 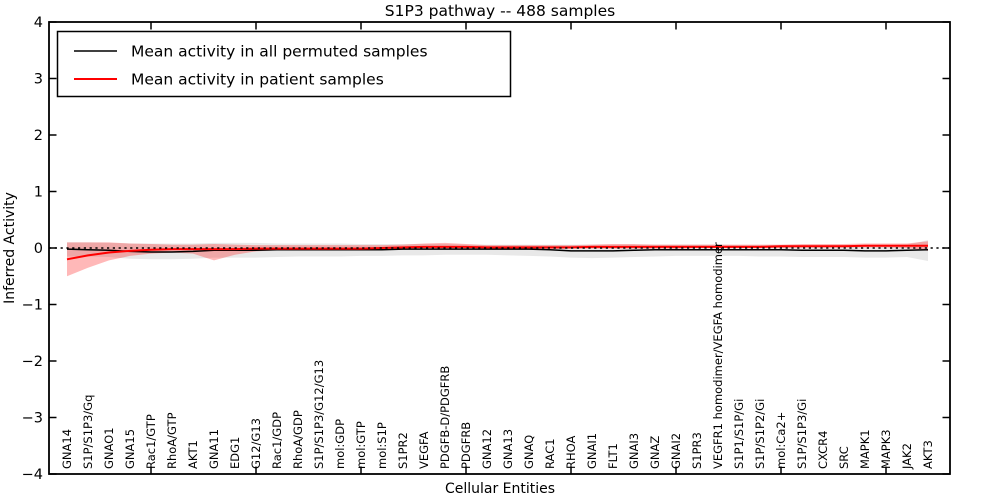 I want to click on entity-label: FLT1, so click(x=613, y=456).